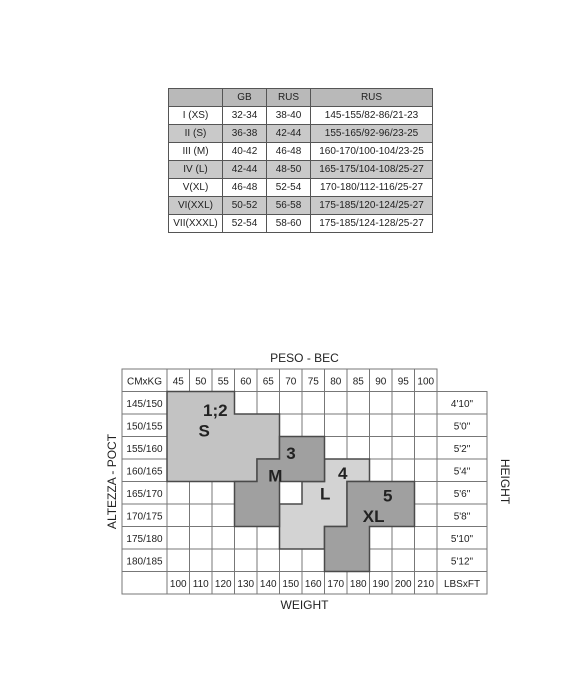 The image size is (584, 696). What do you see at coordinates (425, 584) in the screenshot?
I see `lbs-column-label: 210` at bounding box center [425, 584].